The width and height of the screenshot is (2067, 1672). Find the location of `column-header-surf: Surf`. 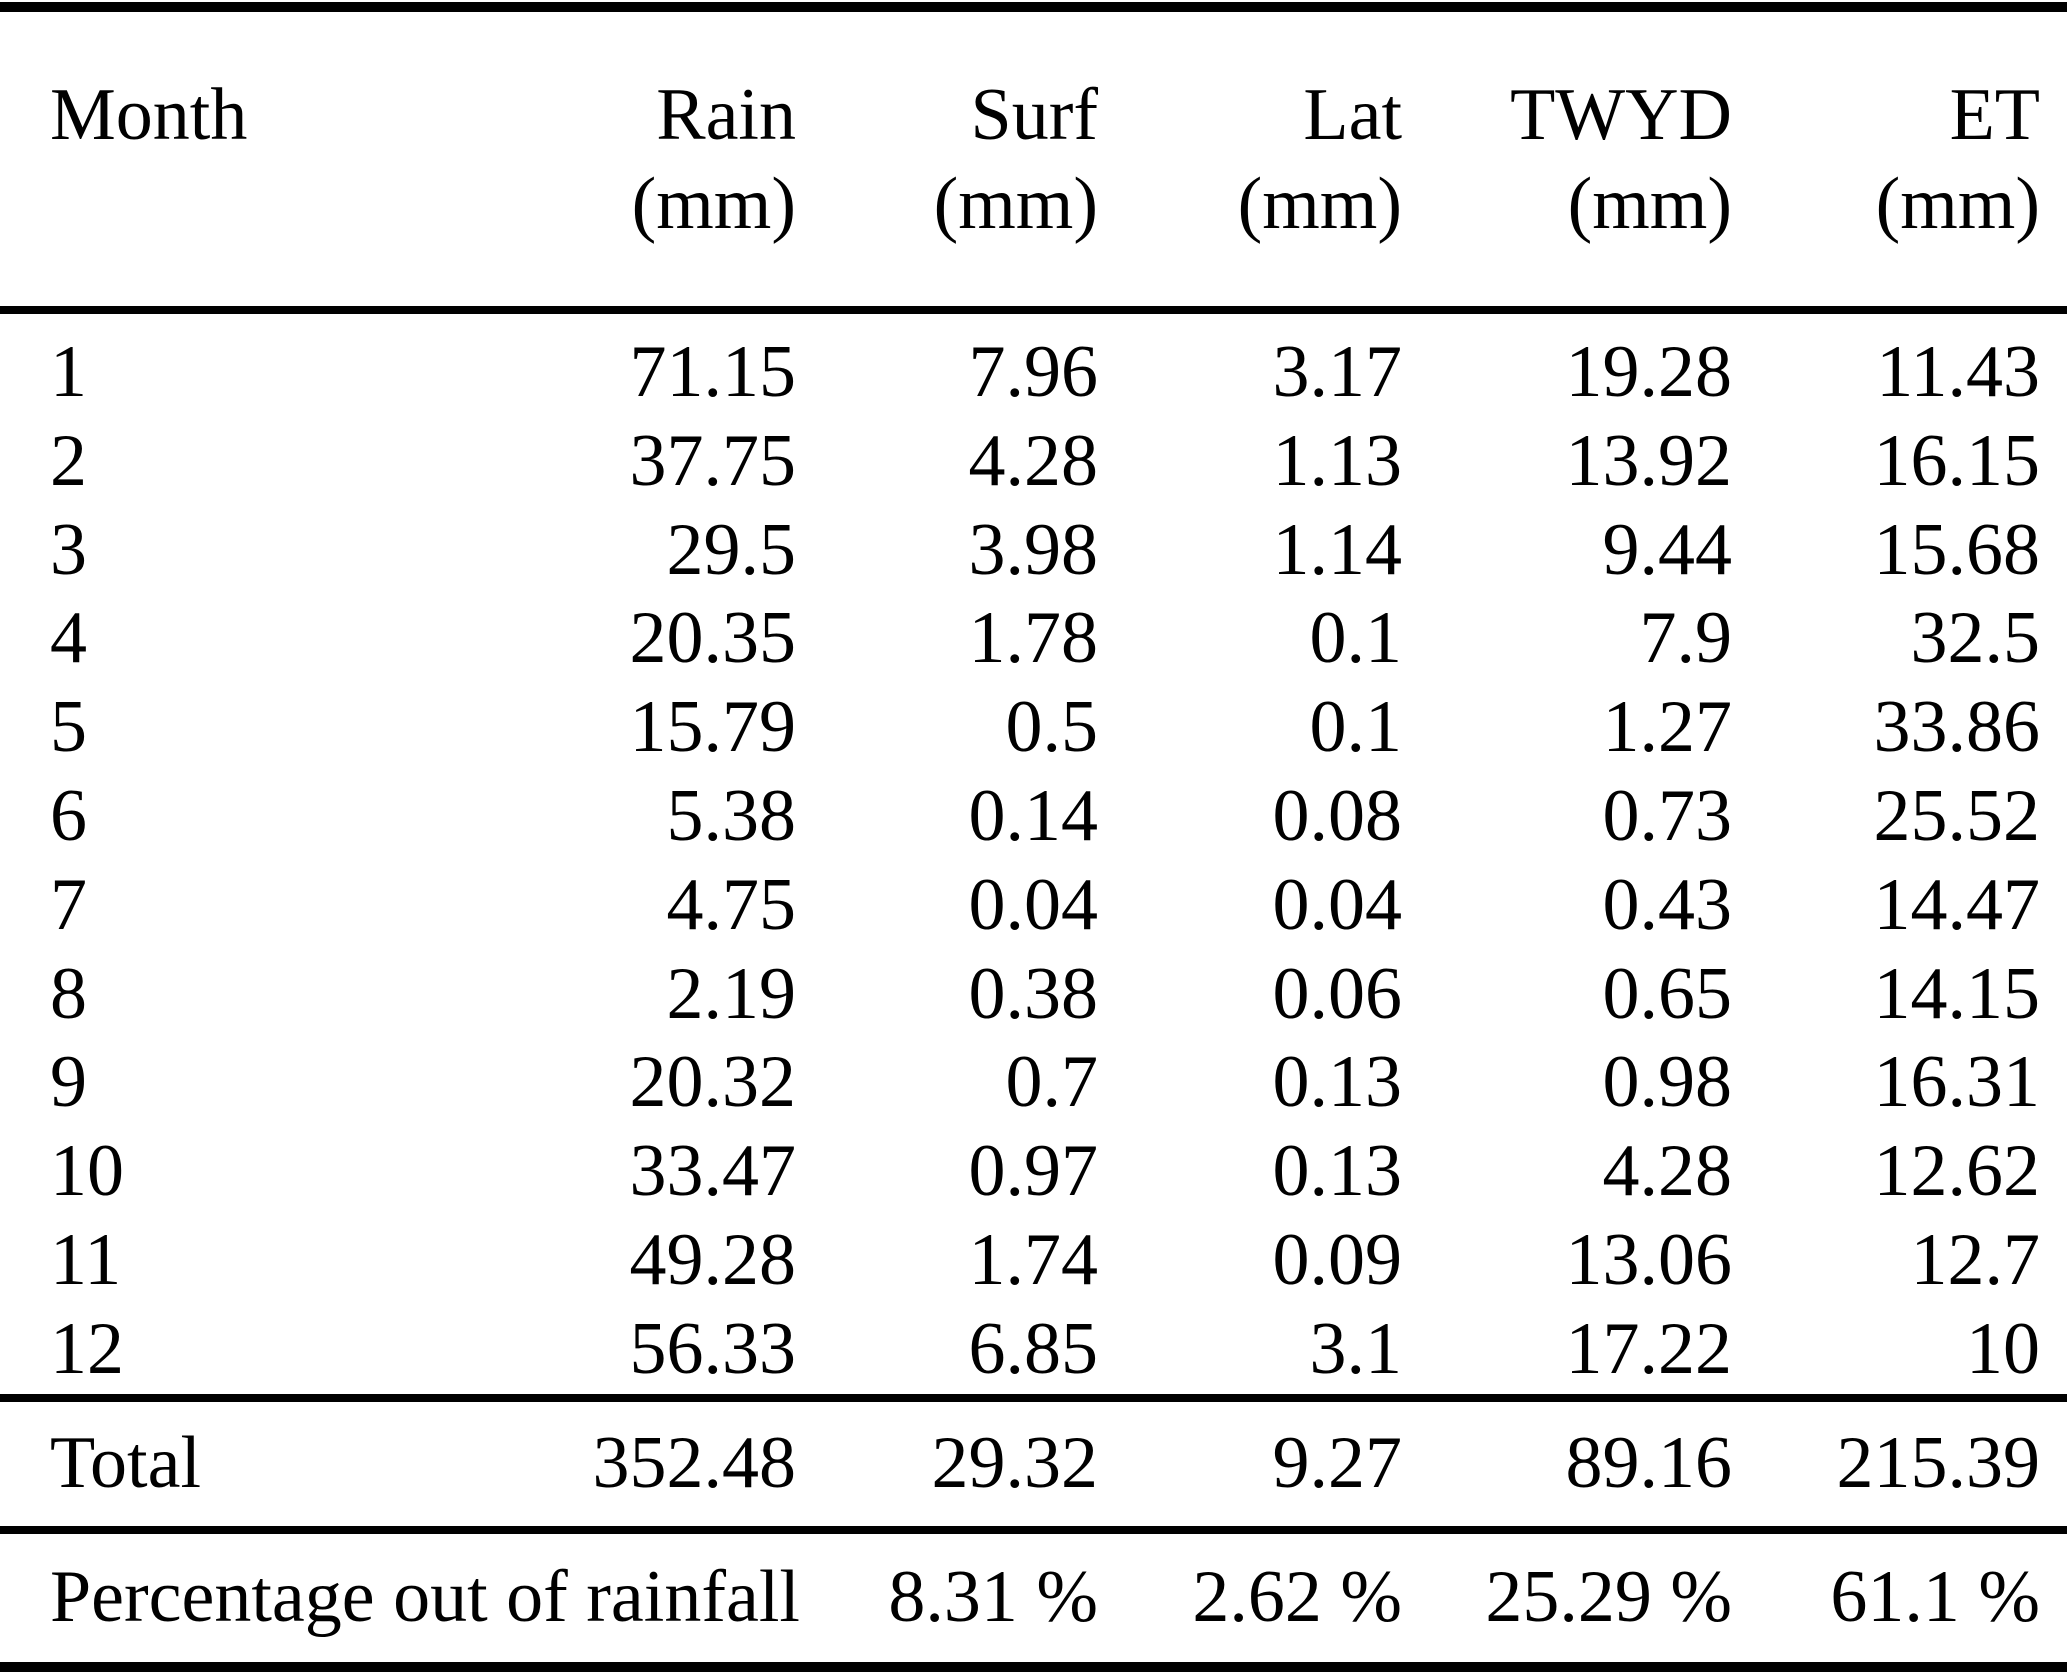

column-header-surf: Surf is located at coordinates (1034, 115).